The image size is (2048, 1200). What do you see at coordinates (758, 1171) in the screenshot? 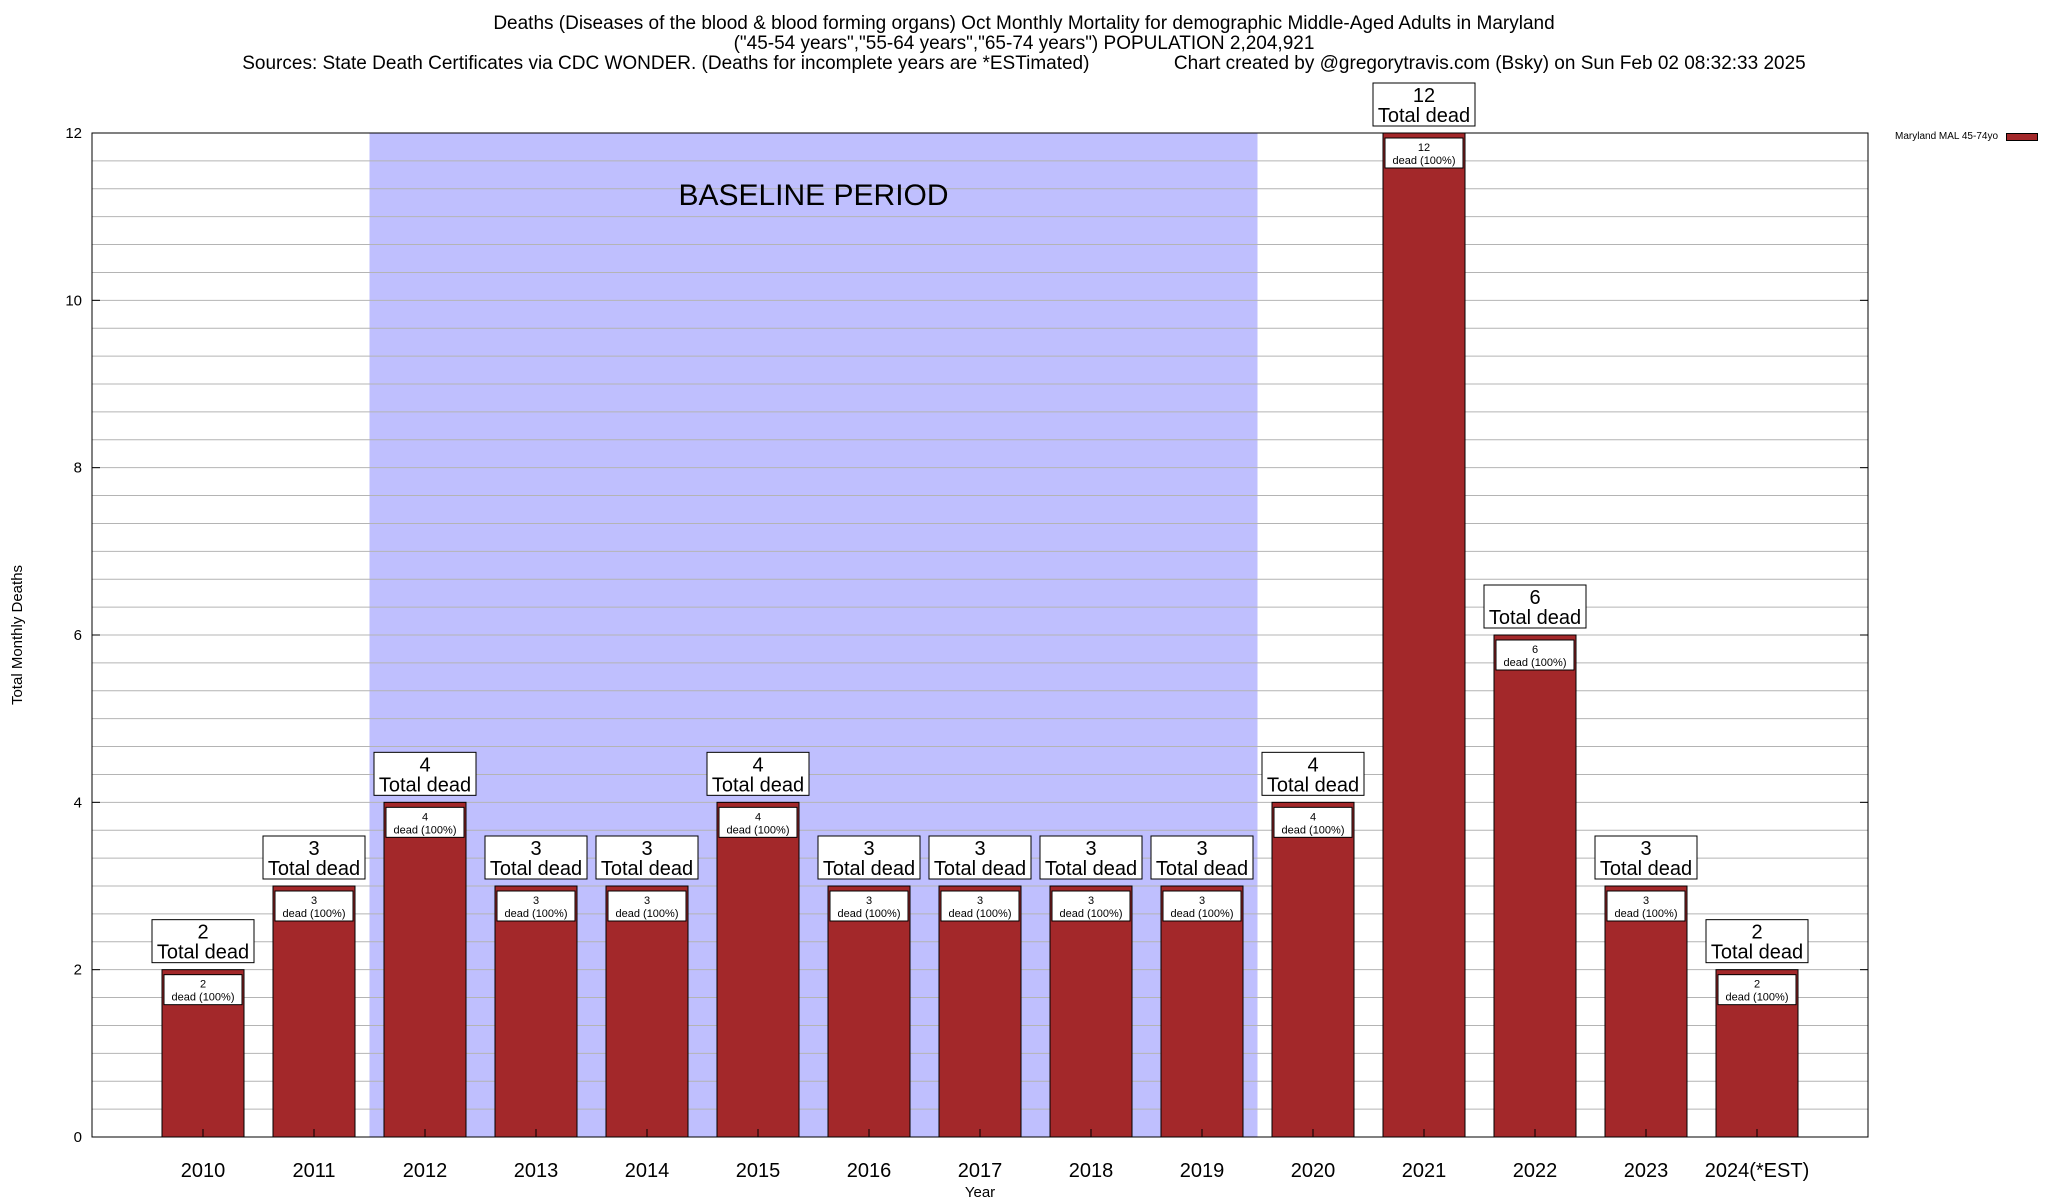
I see `x-tick-label: 2015` at bounding box center [758, 1171].